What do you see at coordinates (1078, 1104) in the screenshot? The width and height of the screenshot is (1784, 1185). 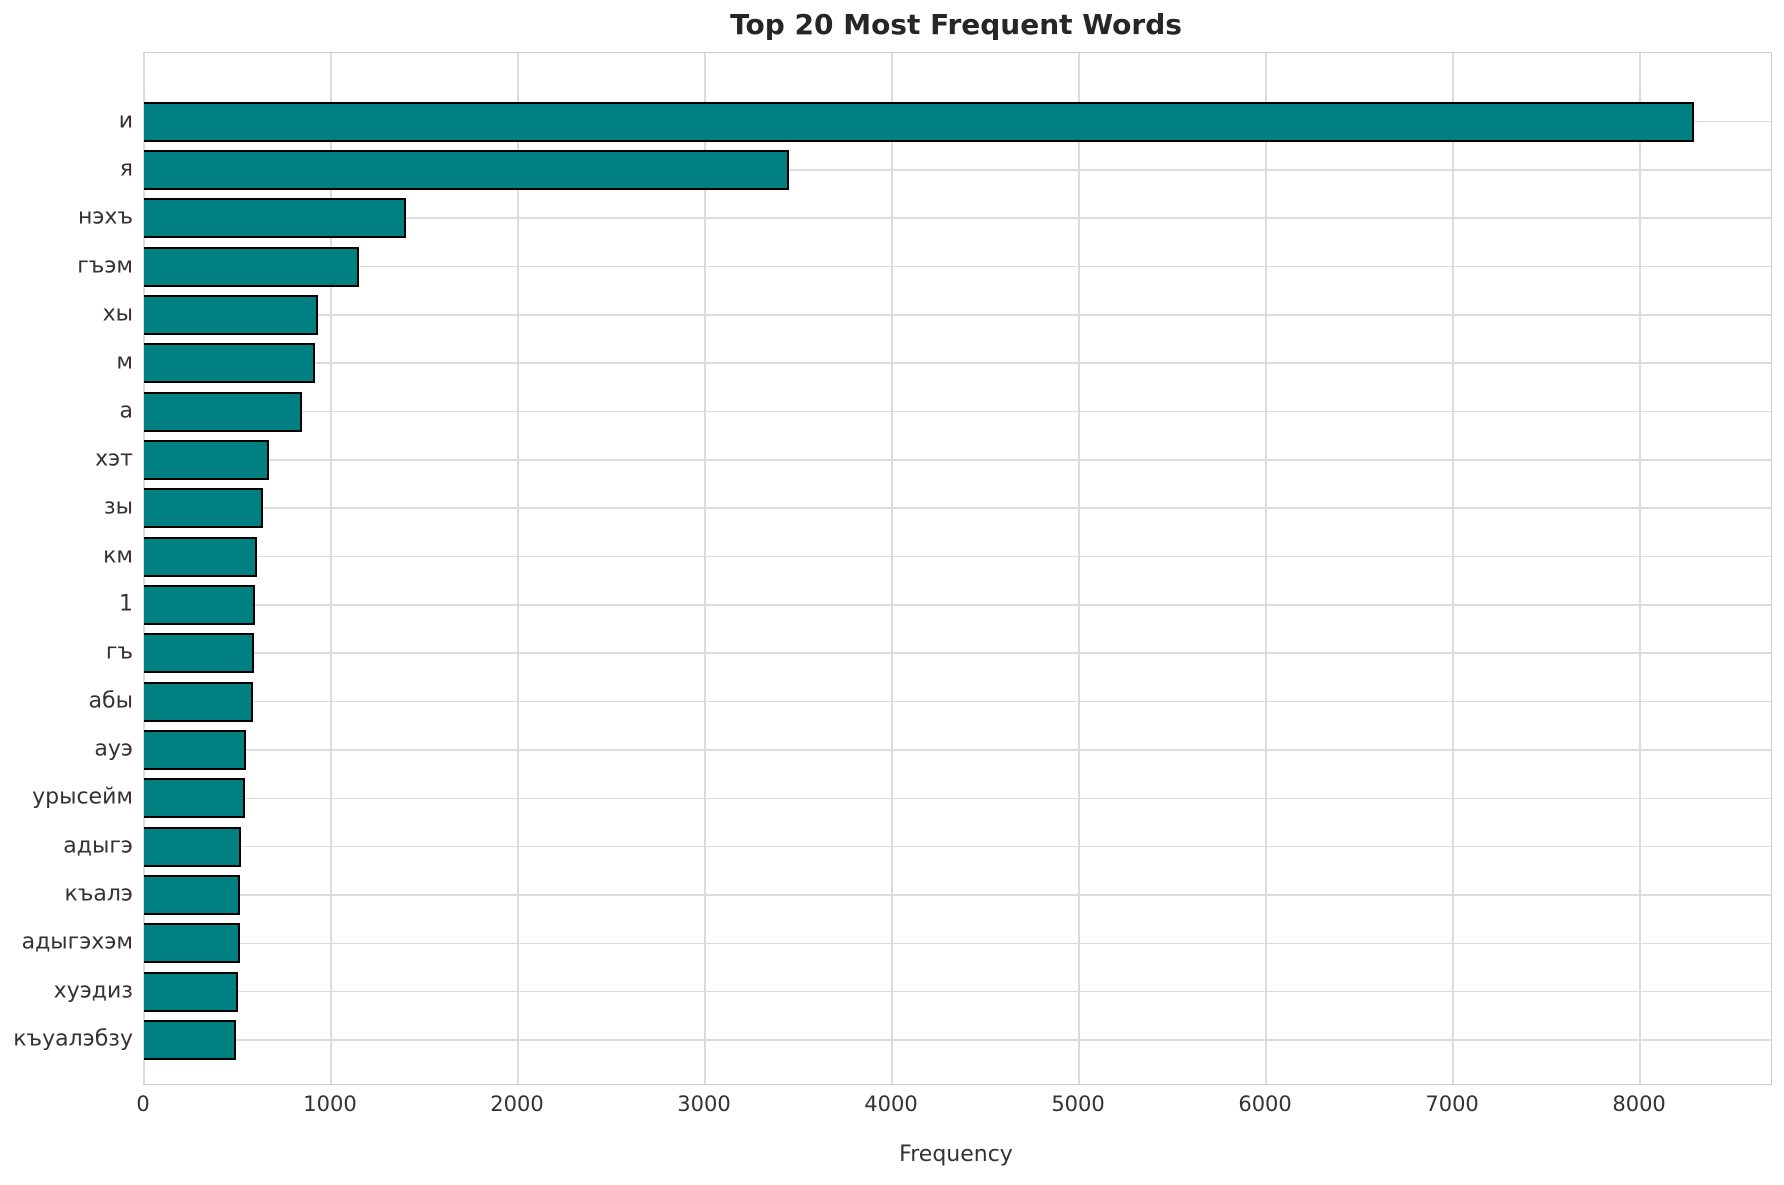 I see `x-tick-label: 5000` at bounding box center [1078, 1104].